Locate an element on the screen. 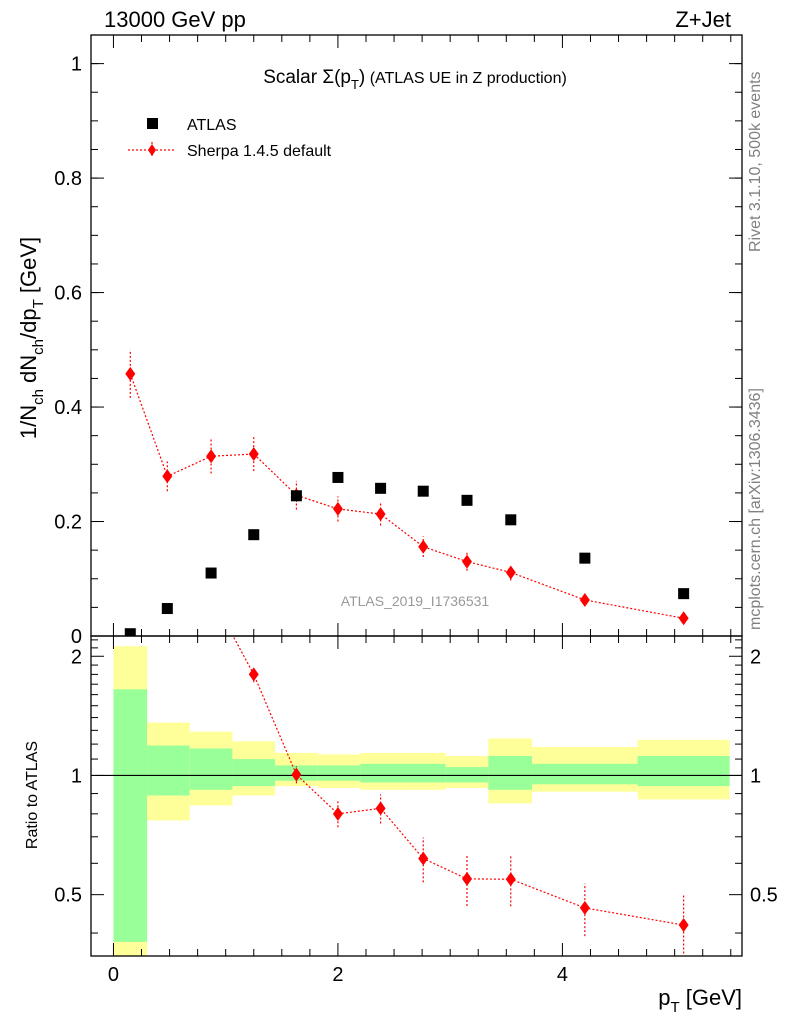 This screenshot has height=1024, width=786. ylabel-part-3: ch is located at coordinates (38, 347).